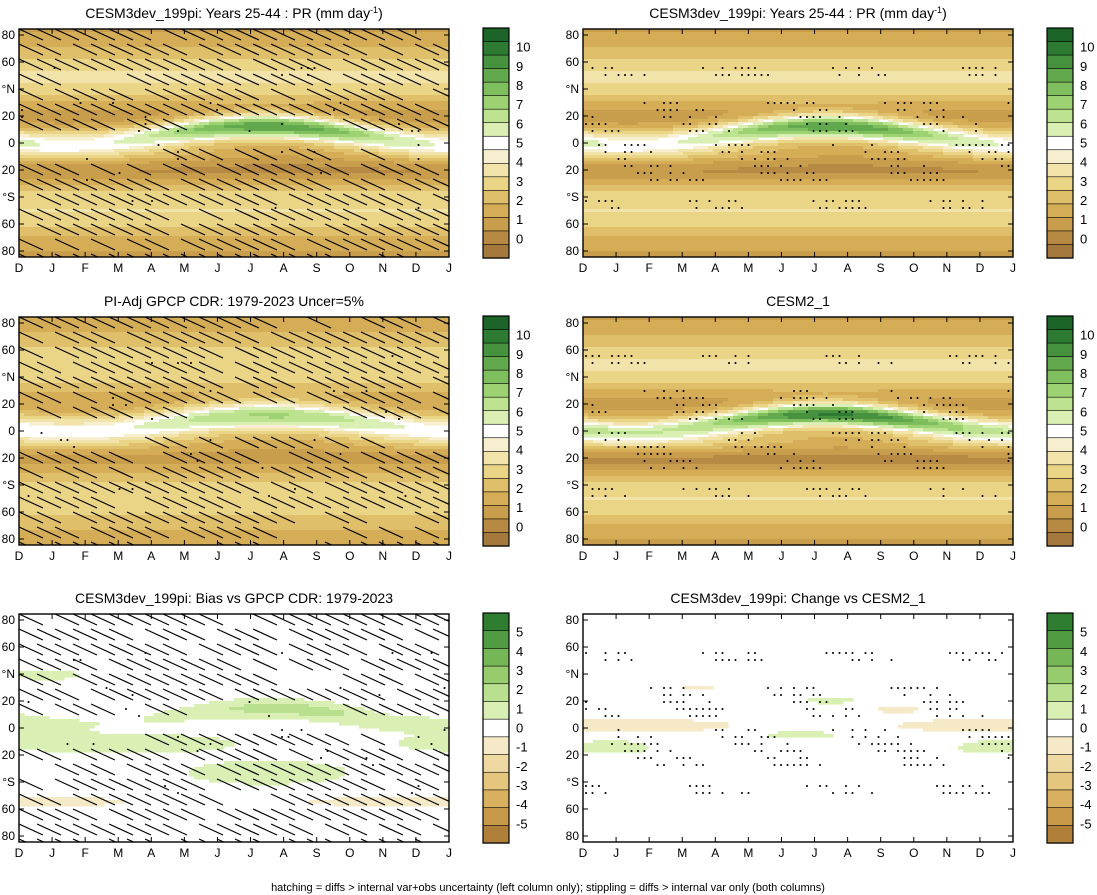 Image resolution: width=1097 pixels, height=895 pixels. I want to click on xtick-label: M, so click(682, 268).